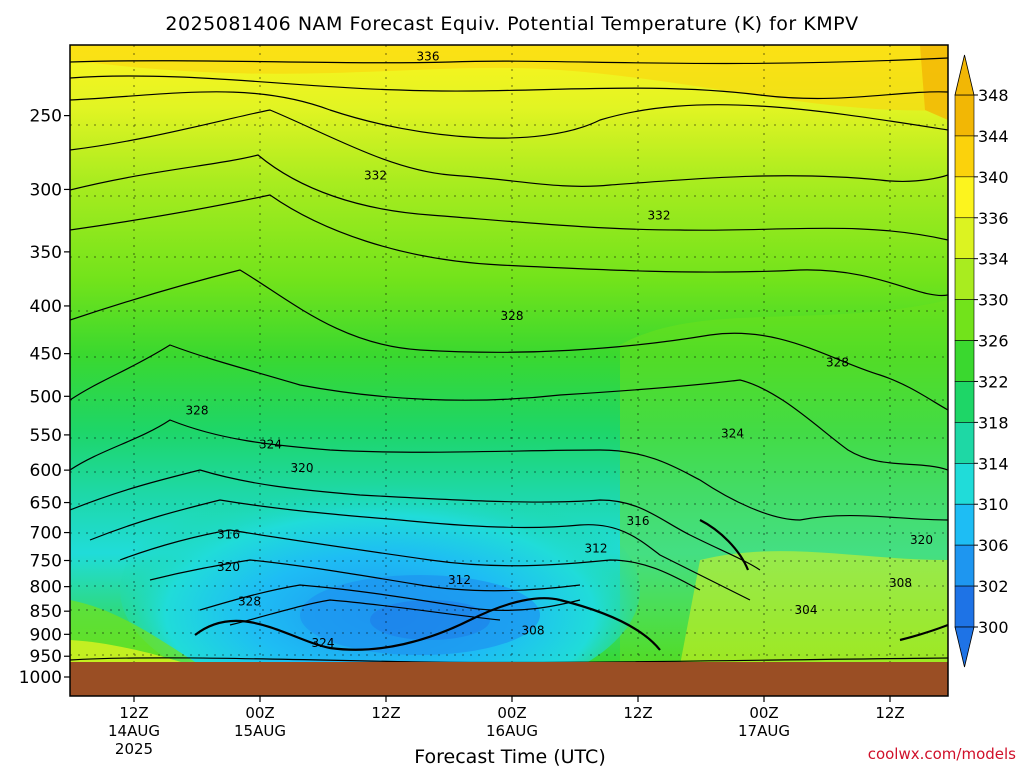 The width and height of the screenshot is (1024, 768). Describe the element at coordinates (40, 678) in the screenshot. I see `y-tick-label: 1000` at that location.